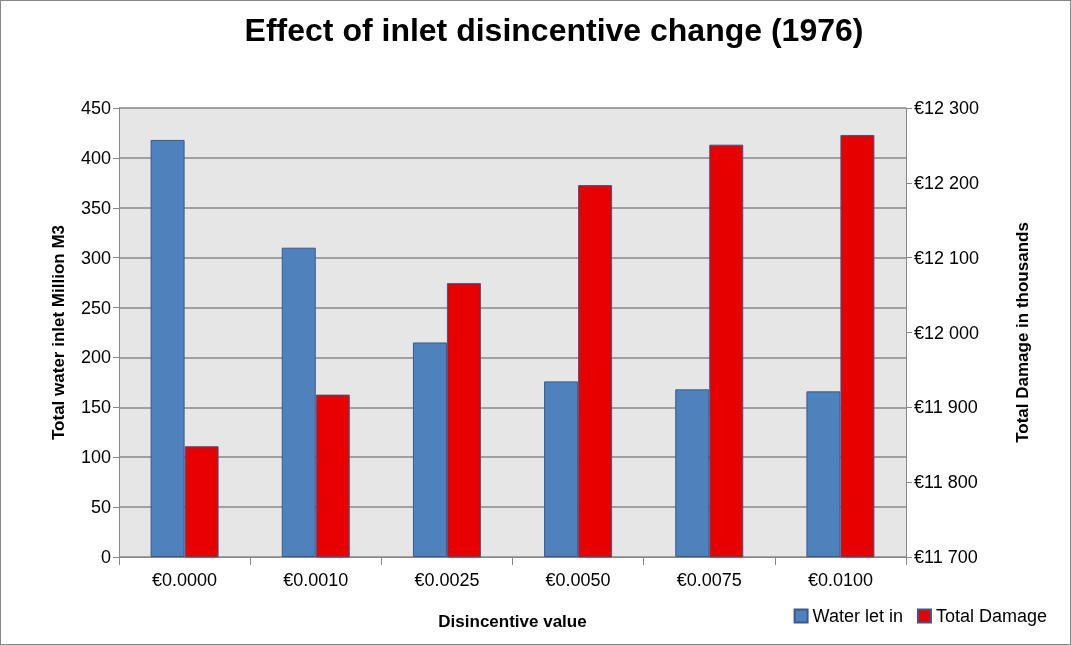 The width and height of the screenshot is (1071, 645). What do you see at coordinates (947, 182) in the screenshot?
I see `y2-tick-label: €12 200` at bounding box center [947, 182].